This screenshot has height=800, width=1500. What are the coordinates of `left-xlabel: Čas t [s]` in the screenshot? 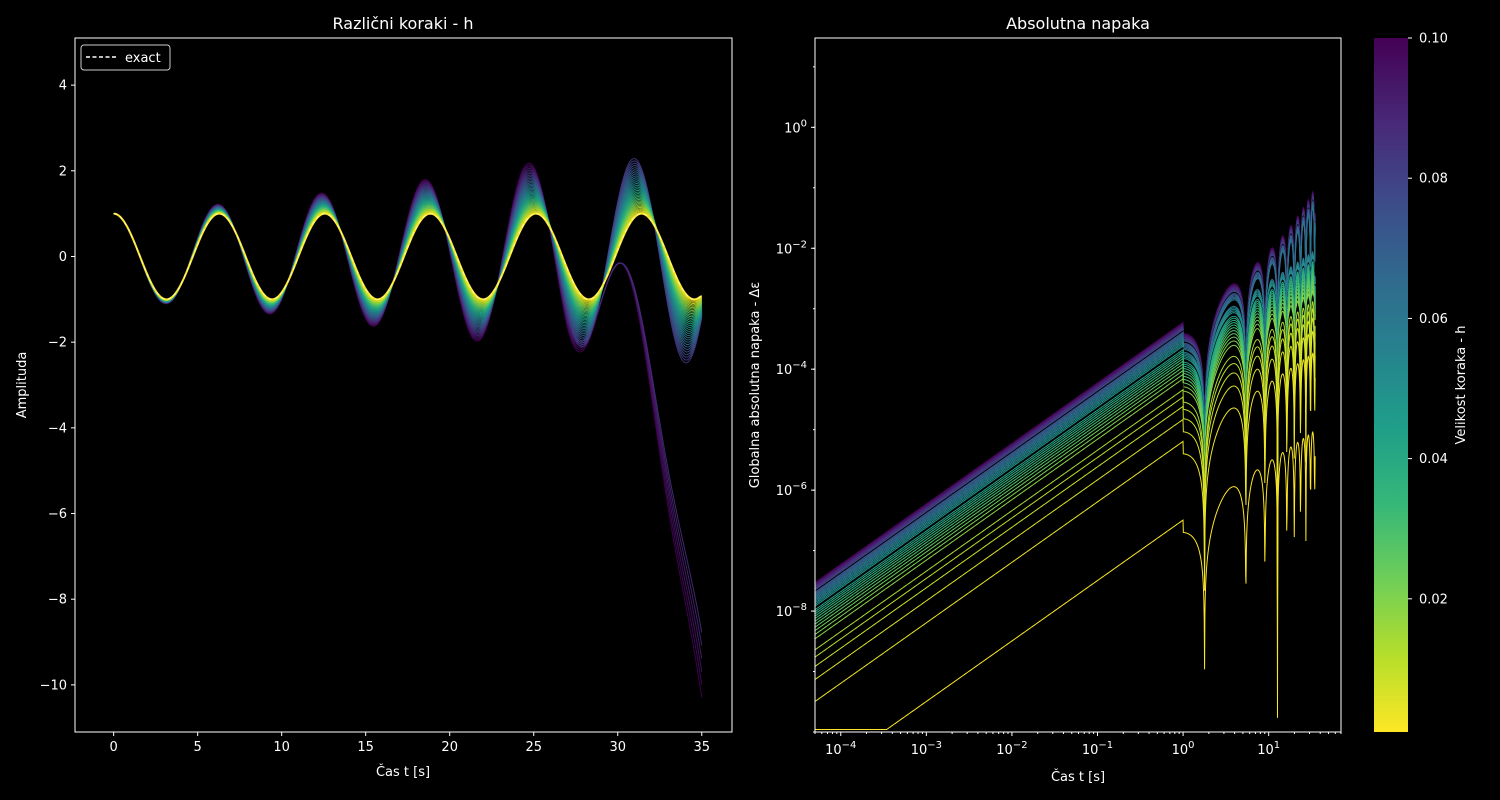 It's located at (403, 772).